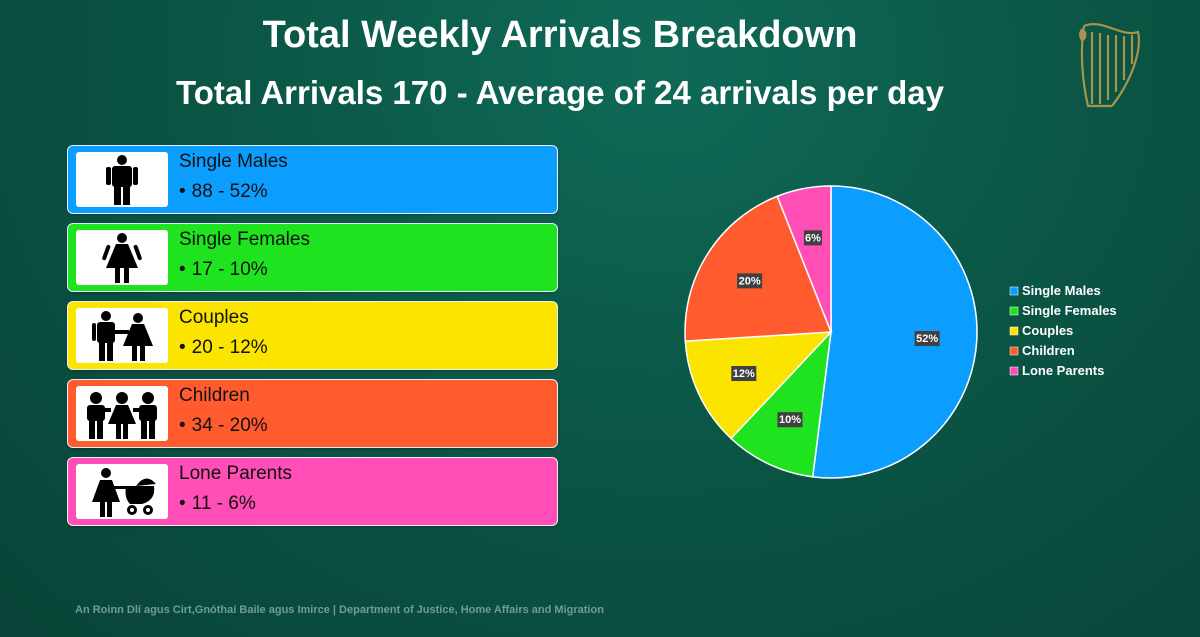 The image size is (1200, 637). What do you see at coordinates (312, 335) in the screenshot?
I see `card-couples: Couples • 20 - 12%` at bounding box center [312, 335].